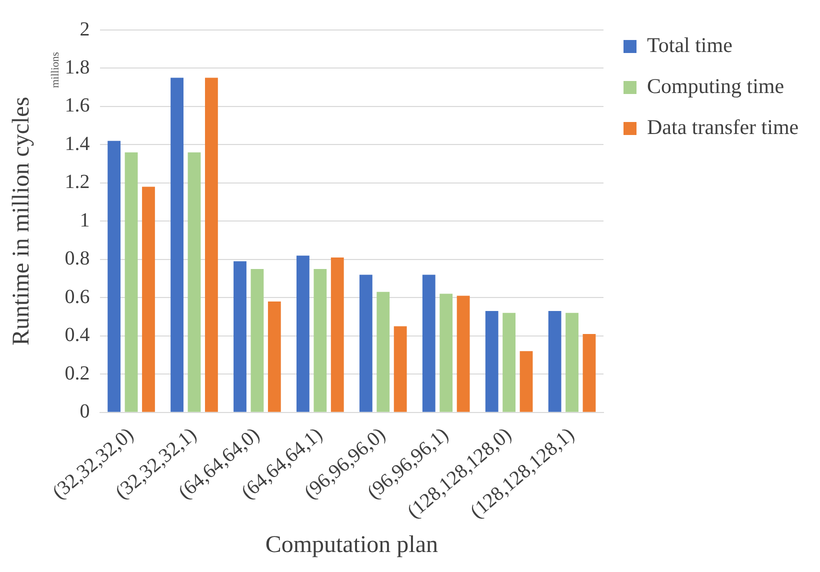 This screenshot has height=572, width=820. Describe the element at coordinates (77, 67) in the screenshot. I see `y-tick-label: 1.8` at that location.